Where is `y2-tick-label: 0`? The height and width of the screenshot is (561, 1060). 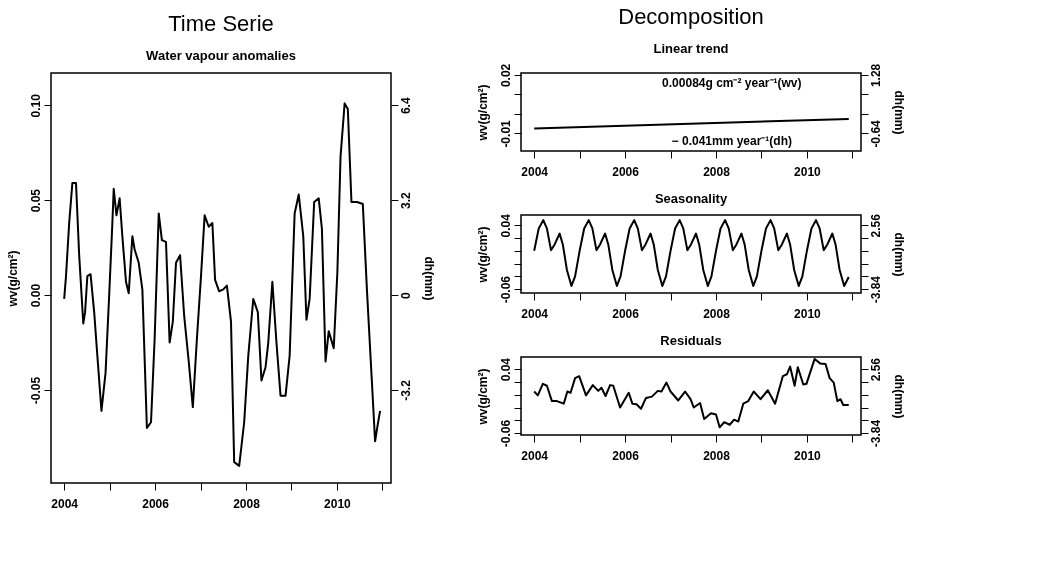
y2-tick-label: 0 is located at coordinates (405, 295).